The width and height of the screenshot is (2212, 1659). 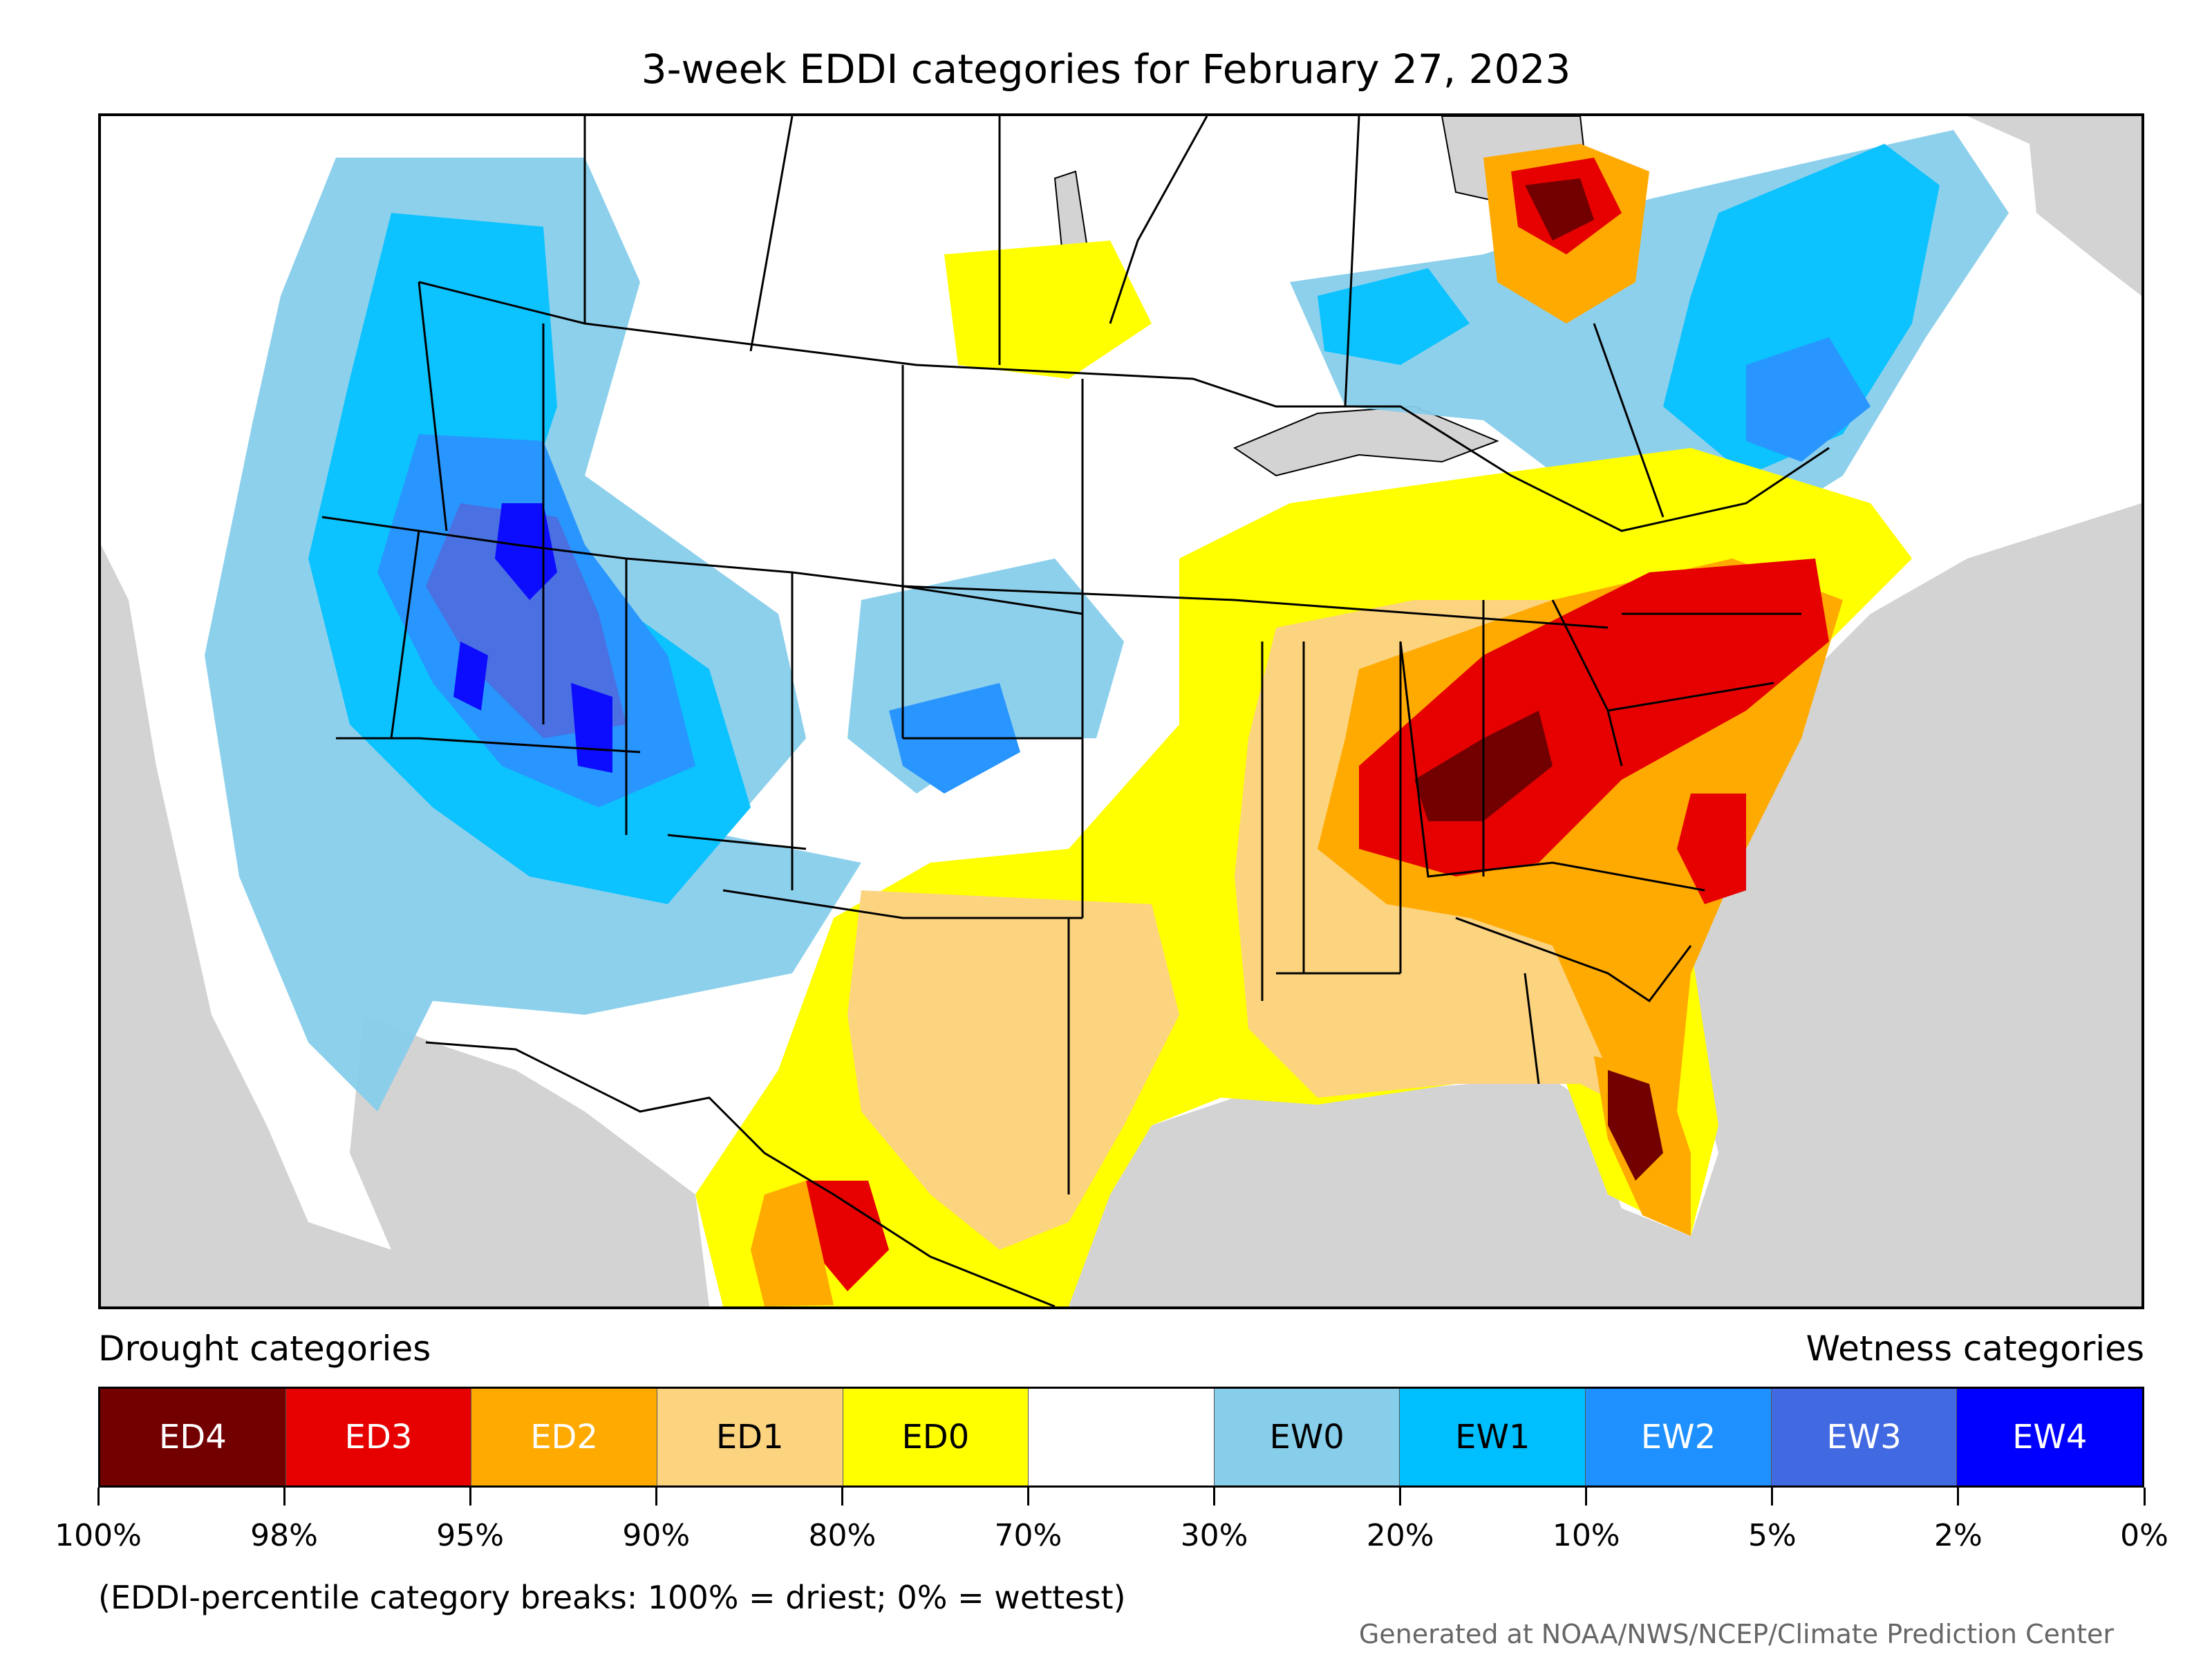 I want to click on colorbar-tick-label: 0%, so click(x=2144, y=1535).